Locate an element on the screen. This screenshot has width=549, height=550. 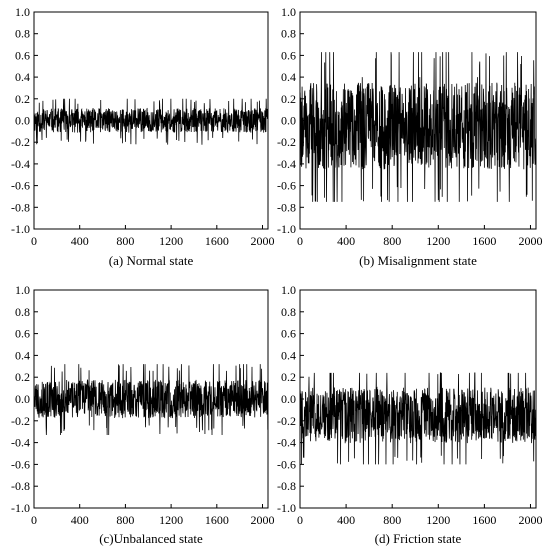
panel-caption: (b) Misalignment state is located at coordinates (418, 260).